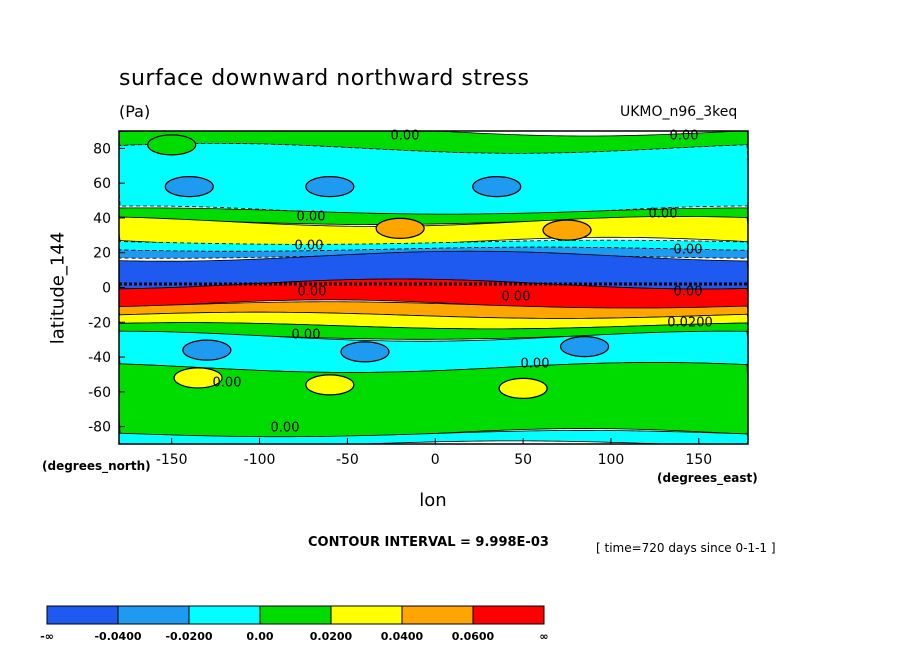  I want to click on contour-label-9: 0.00, so click(535, 364).